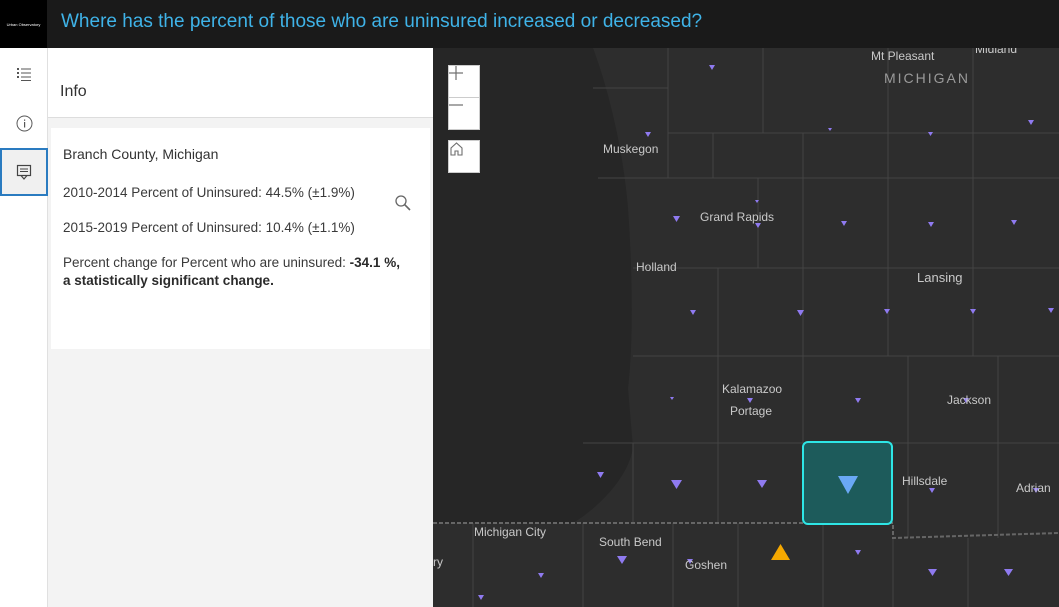  What do you see at coordinates (706, 565) in the screenshot?
I see `place-label: Goshen` at bounding box center [706, 565].